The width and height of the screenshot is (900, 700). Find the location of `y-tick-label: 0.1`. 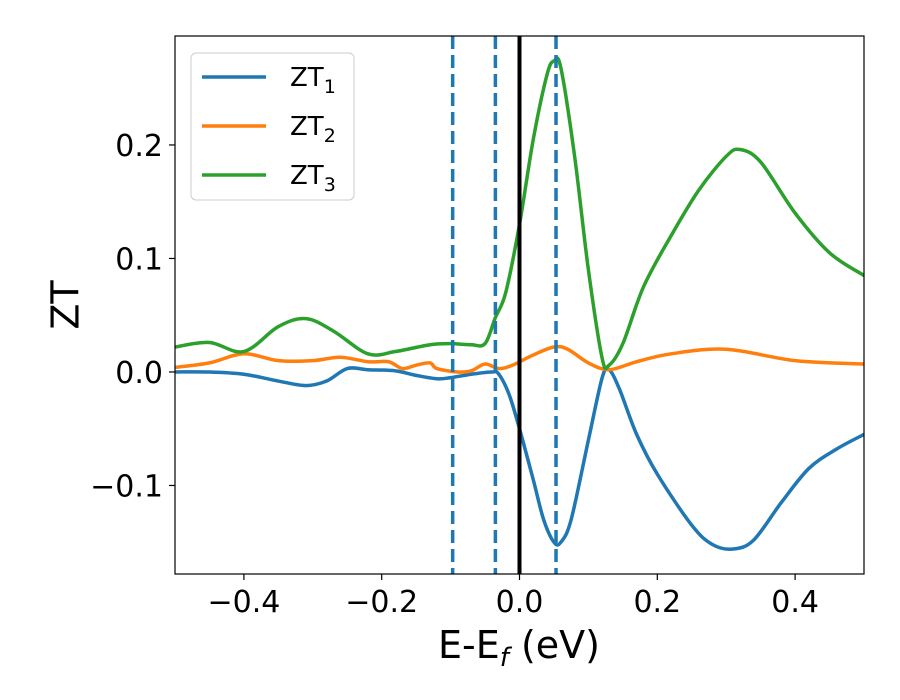

y-tick-label: 0.1 is located at coordinates (139, 259).